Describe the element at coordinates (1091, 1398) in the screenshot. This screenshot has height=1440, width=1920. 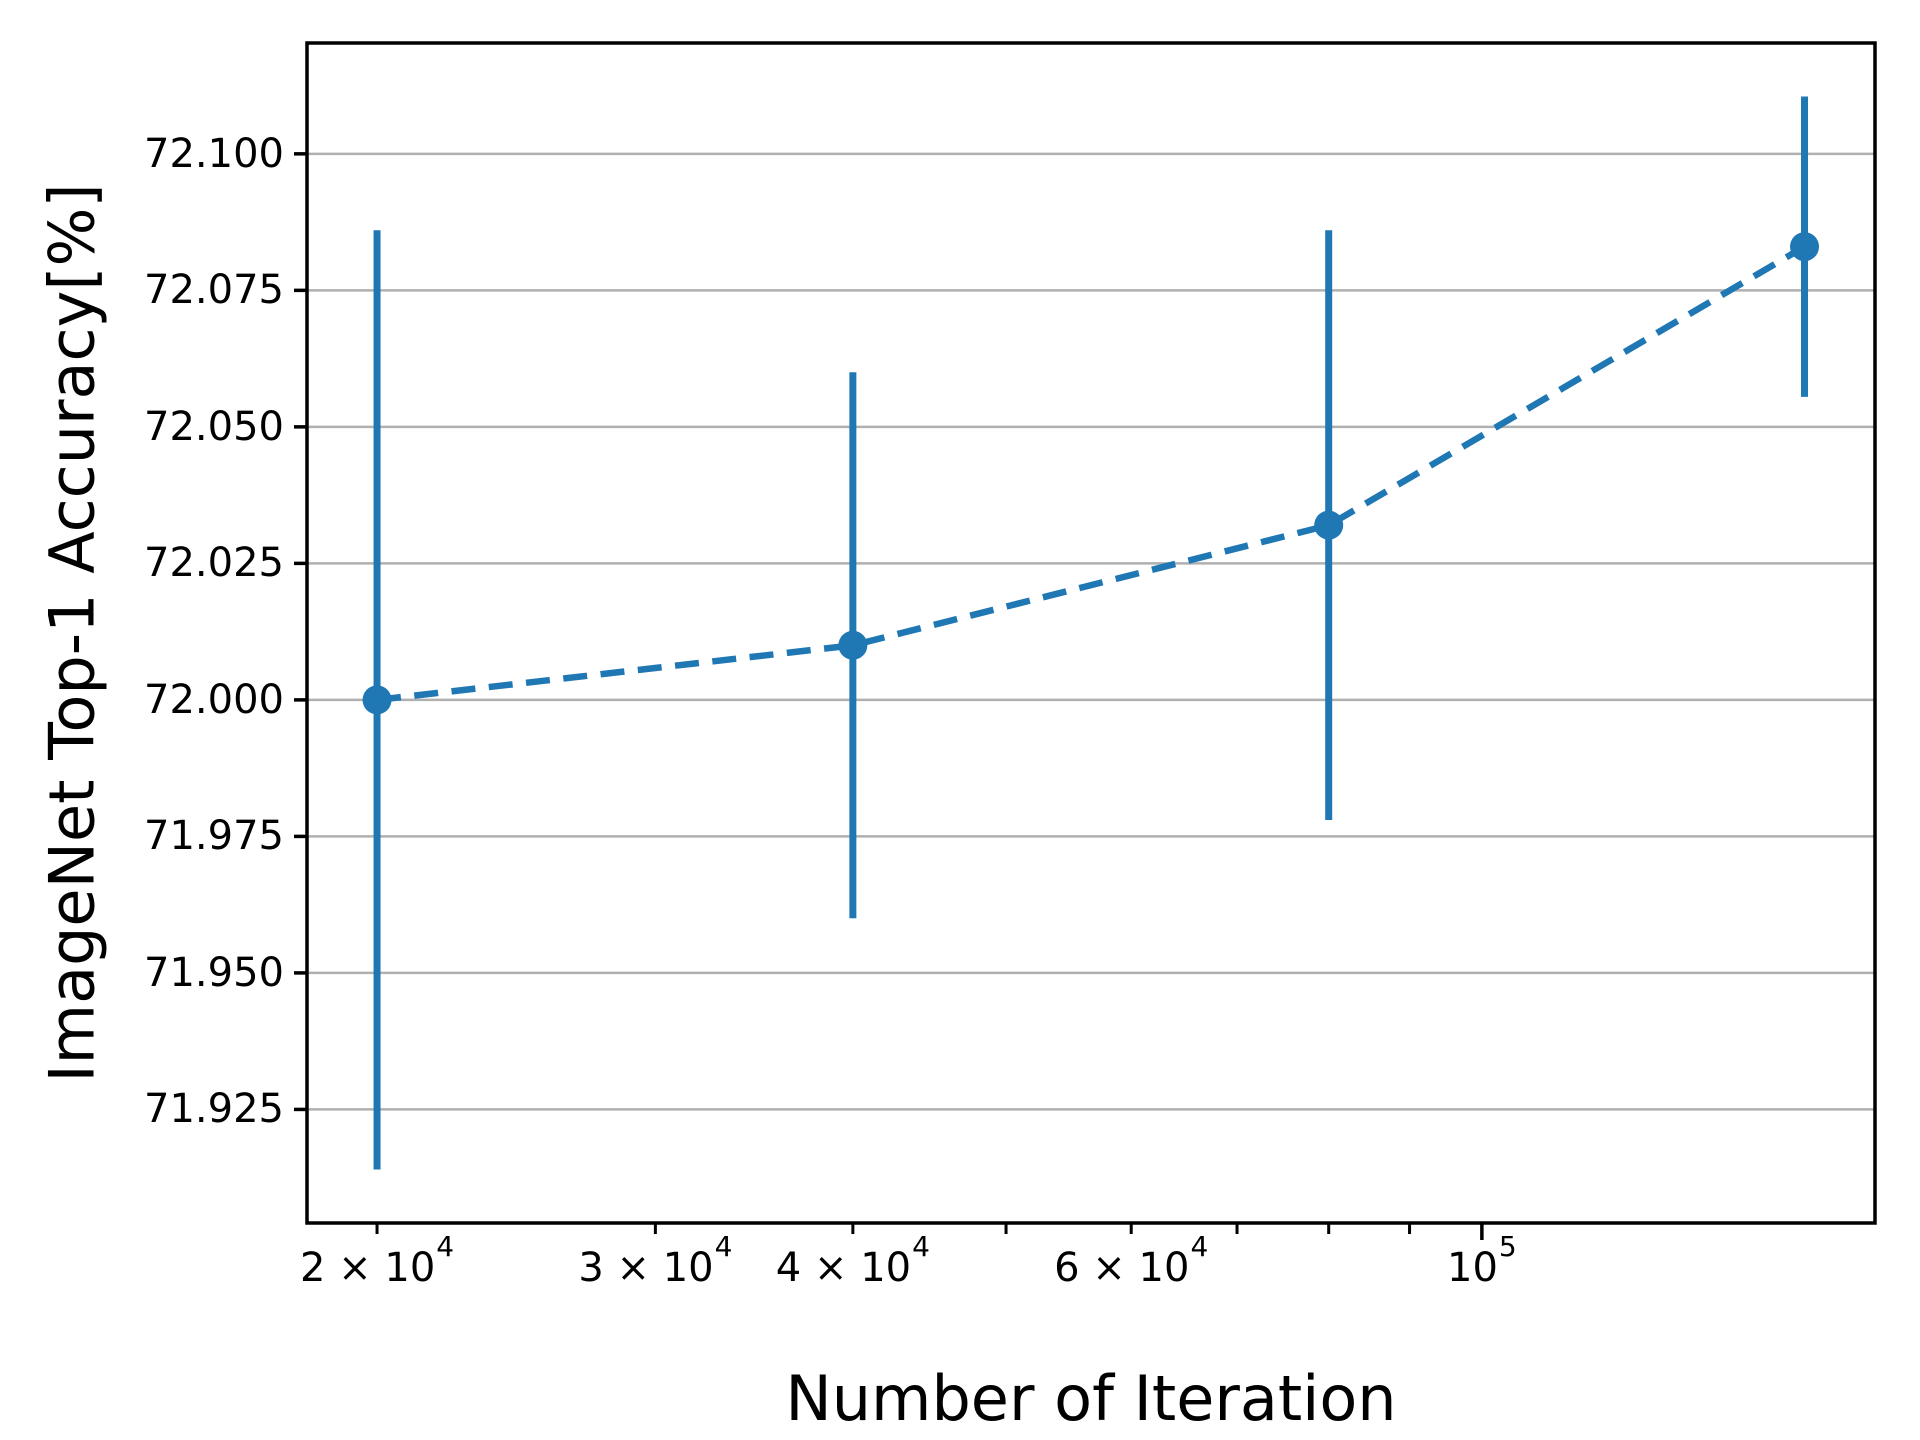
I see `x-axis-title: Number of Iteration` at that location.